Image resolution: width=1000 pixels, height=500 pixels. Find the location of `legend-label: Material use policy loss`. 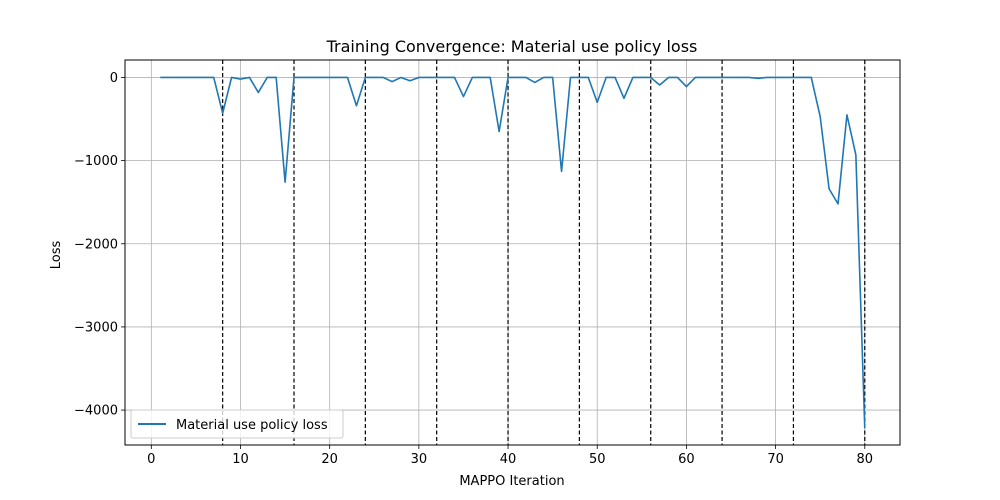

legend-label: Material use policy loss is located at coordinates (252, 425).